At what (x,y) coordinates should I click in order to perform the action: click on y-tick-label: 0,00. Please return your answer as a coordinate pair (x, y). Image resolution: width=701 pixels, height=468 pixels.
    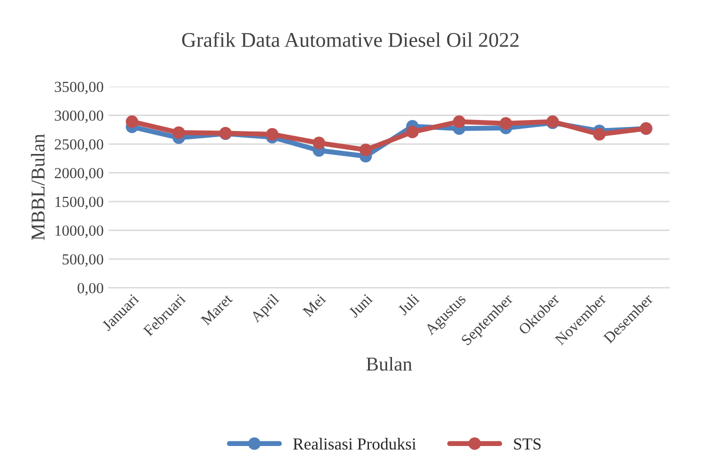
    Looking at the image, I should click on (91, 289).